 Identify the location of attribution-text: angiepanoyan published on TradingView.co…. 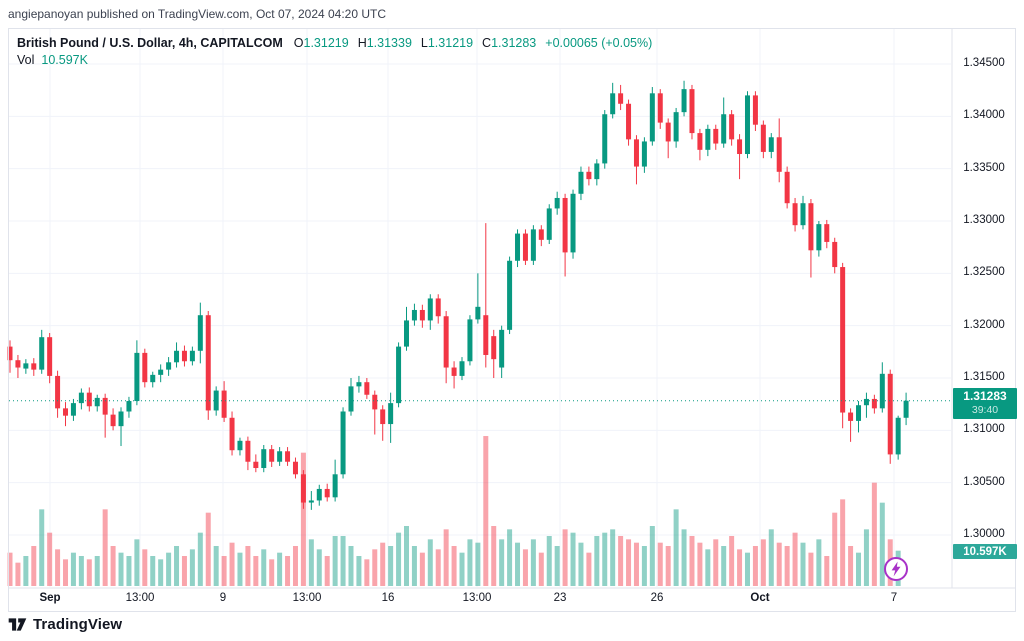
(197, 14).